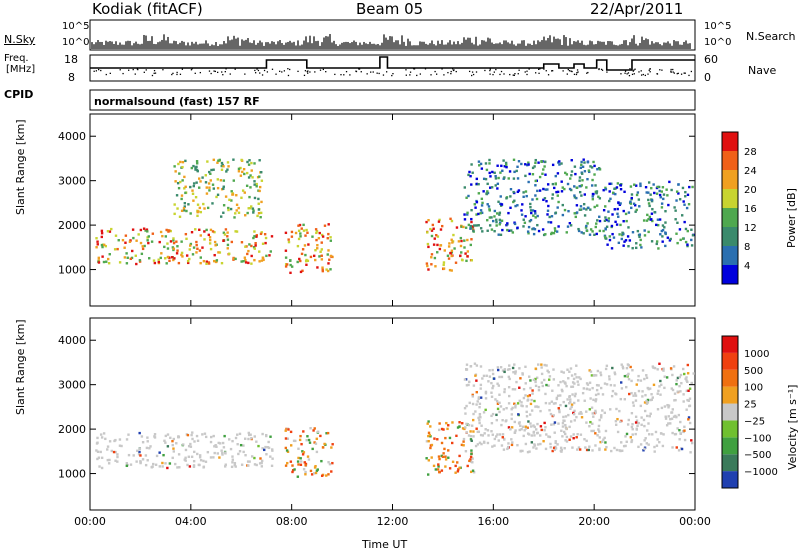 Image resolution: width=800 pixels, height=554 pixels. Describe the element at coordinates (761, 472) in the screenshot. I see `colorbar-tick: −1000` at that location.